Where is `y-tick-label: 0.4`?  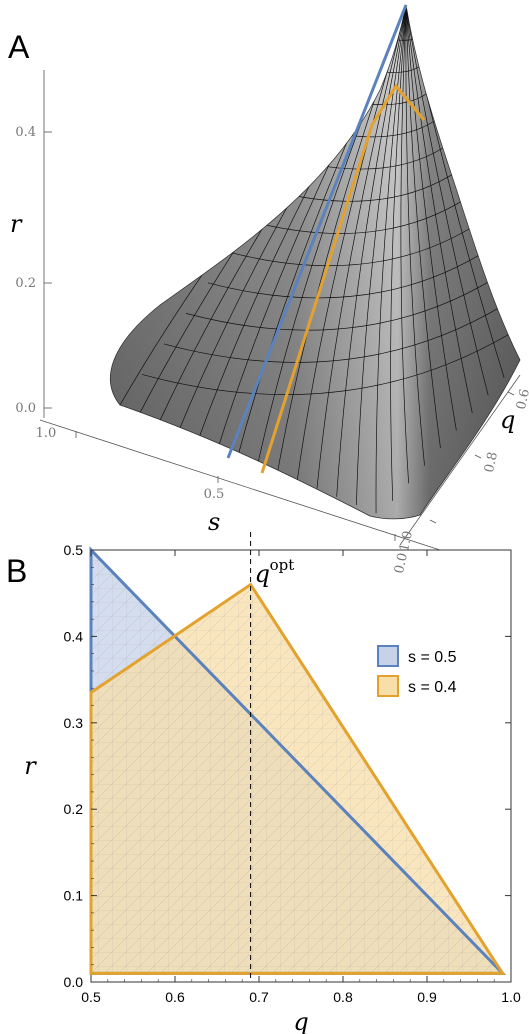
y-tick-label: 0.4 is located at coordinates (74, 636).